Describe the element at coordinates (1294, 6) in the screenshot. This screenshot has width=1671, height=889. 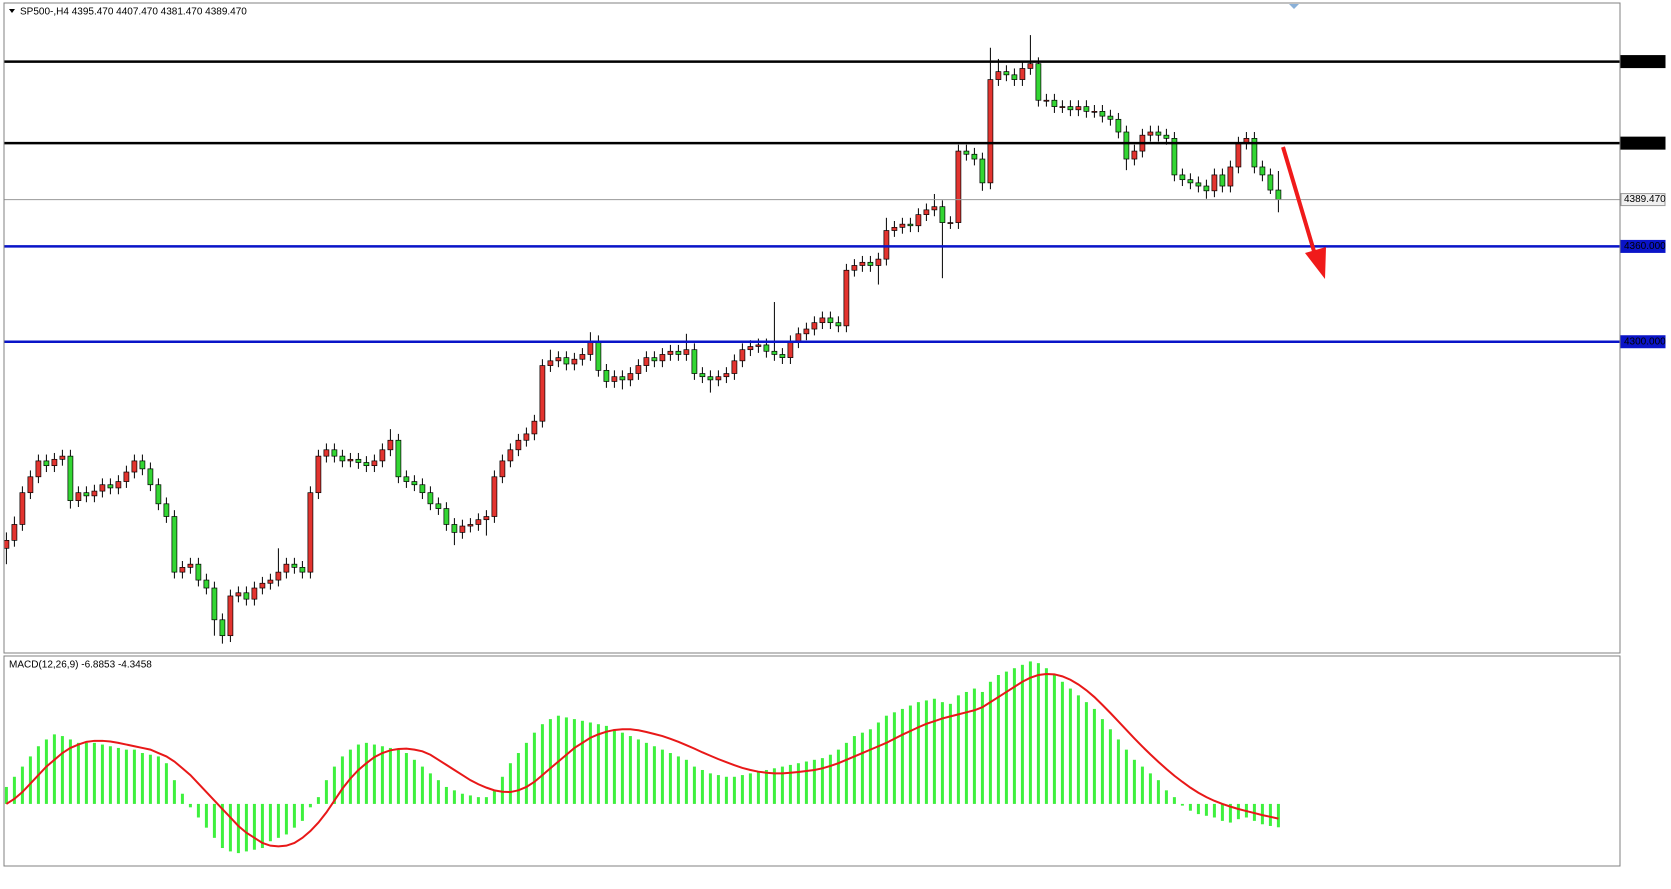
I see `chart-shift-marker` at that location.